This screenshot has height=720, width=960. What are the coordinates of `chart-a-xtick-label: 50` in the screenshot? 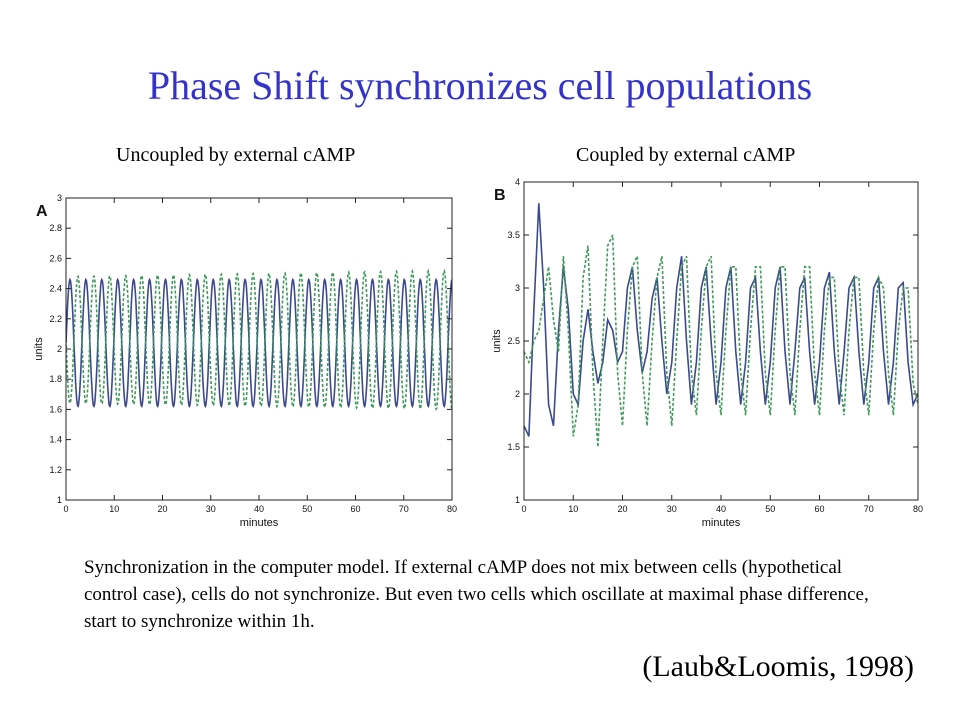 It's located at (307, 509).